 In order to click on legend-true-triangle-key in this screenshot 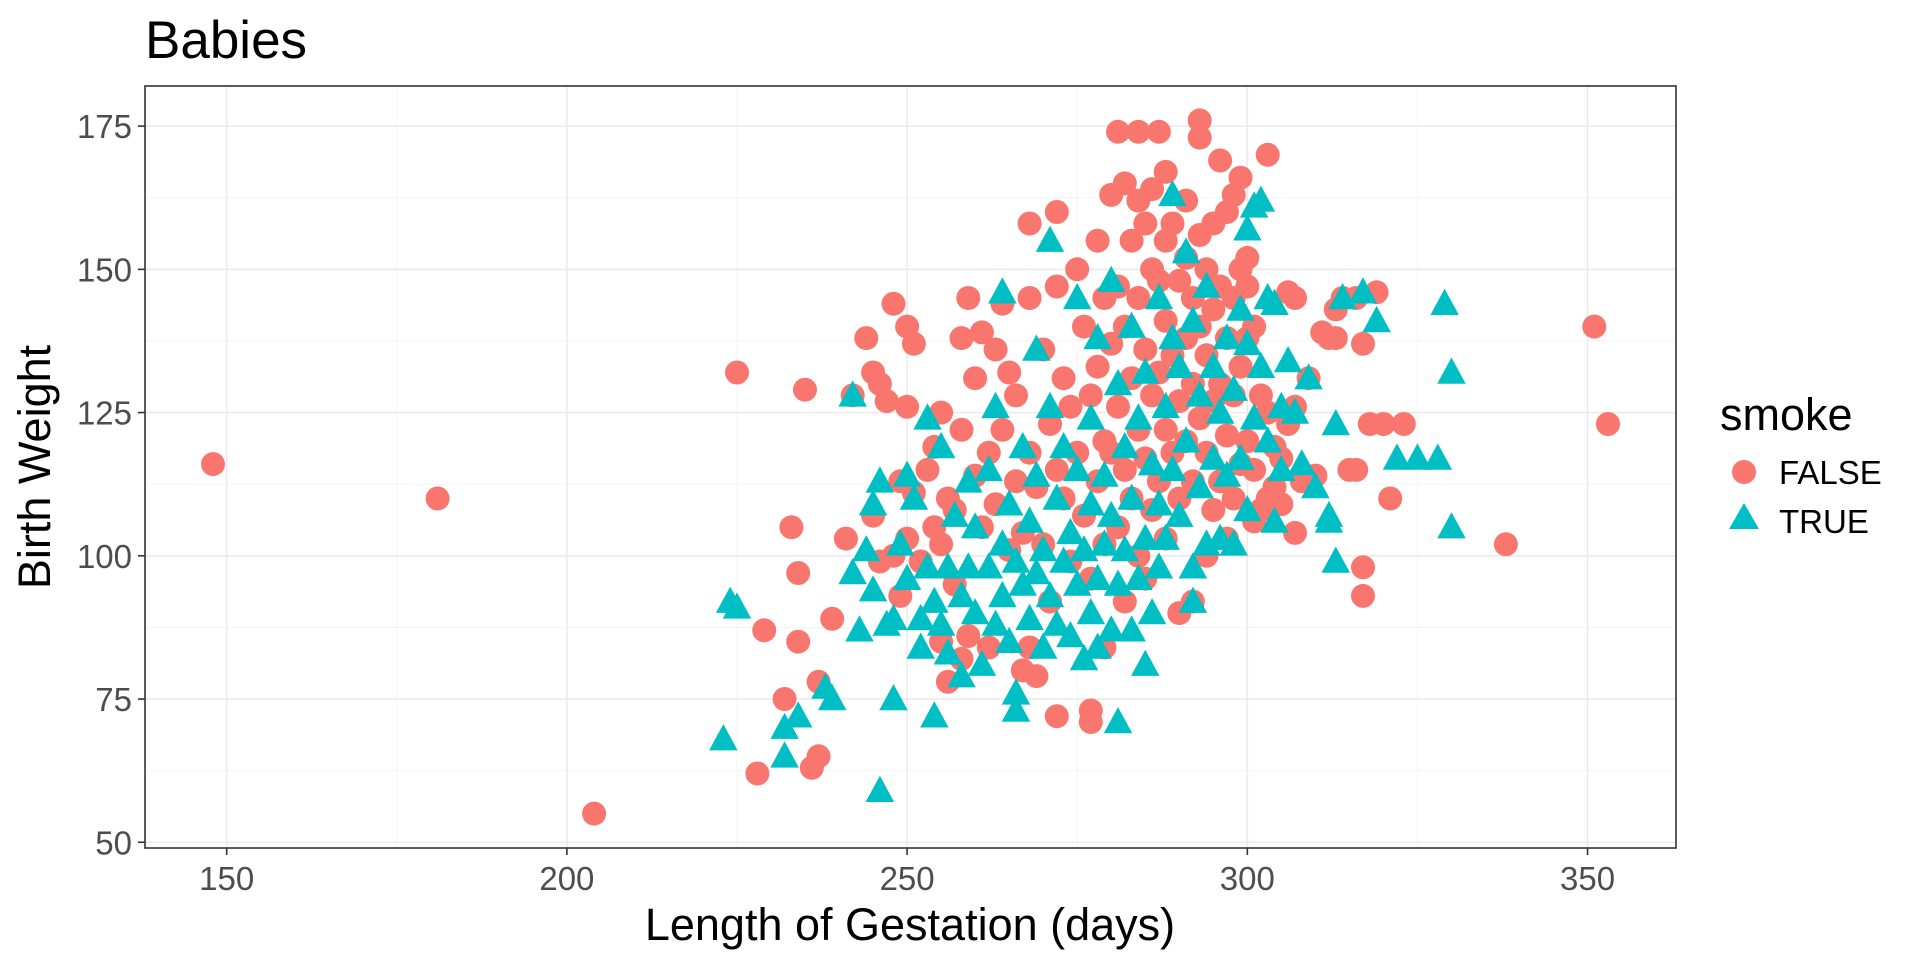, I will do `click(1744, 516)`.